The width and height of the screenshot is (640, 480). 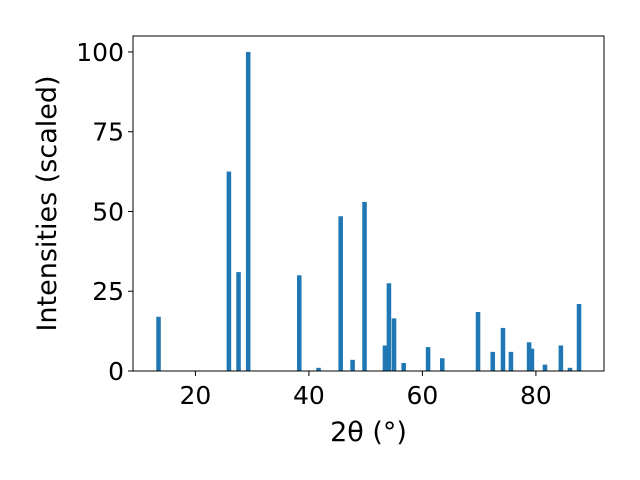 What do you see at coordinates (368, 432) in the screenshot?
I see `x-axis-label: 2θ (°)` at bounding box center [368, 432].